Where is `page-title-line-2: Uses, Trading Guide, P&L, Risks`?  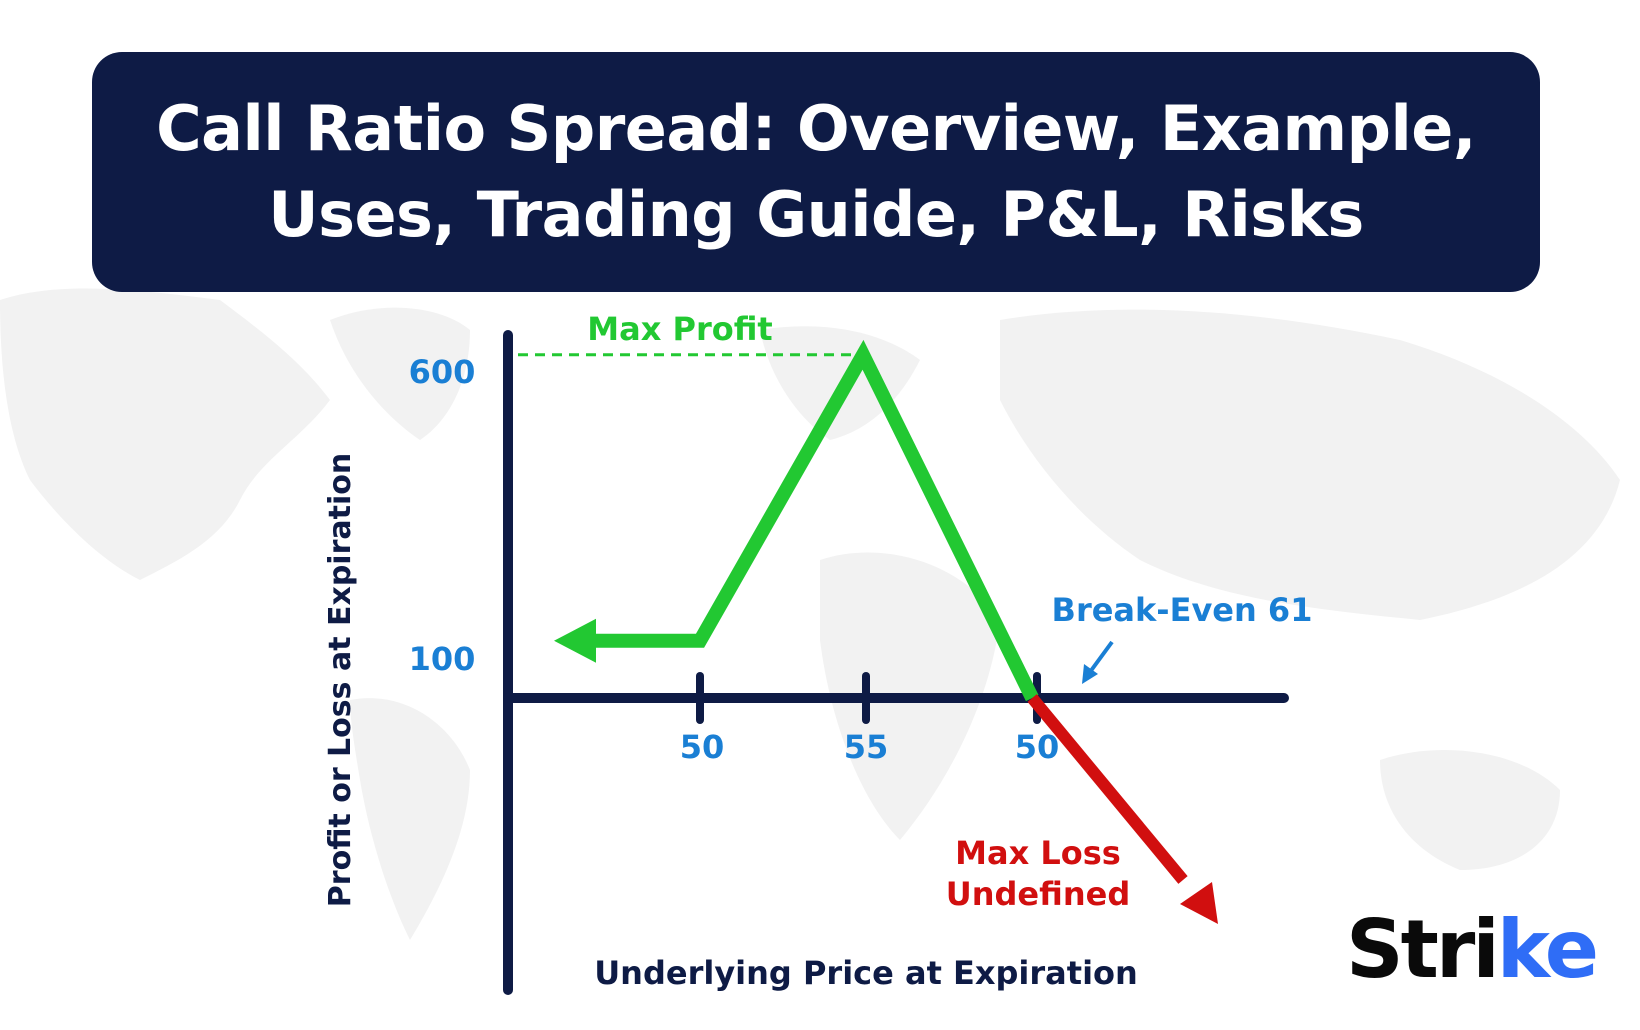
page-title-line-2: Uses, Trading Guide, P&L, Risks is located at coordinates (816, 214).